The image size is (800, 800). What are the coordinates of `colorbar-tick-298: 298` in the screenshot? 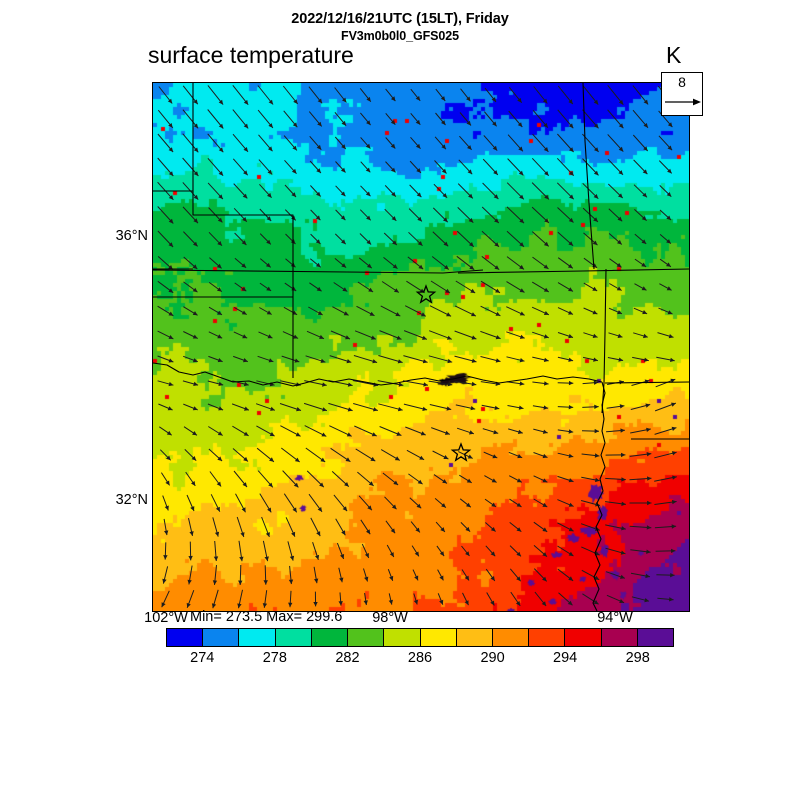 It's located at (637, 658).